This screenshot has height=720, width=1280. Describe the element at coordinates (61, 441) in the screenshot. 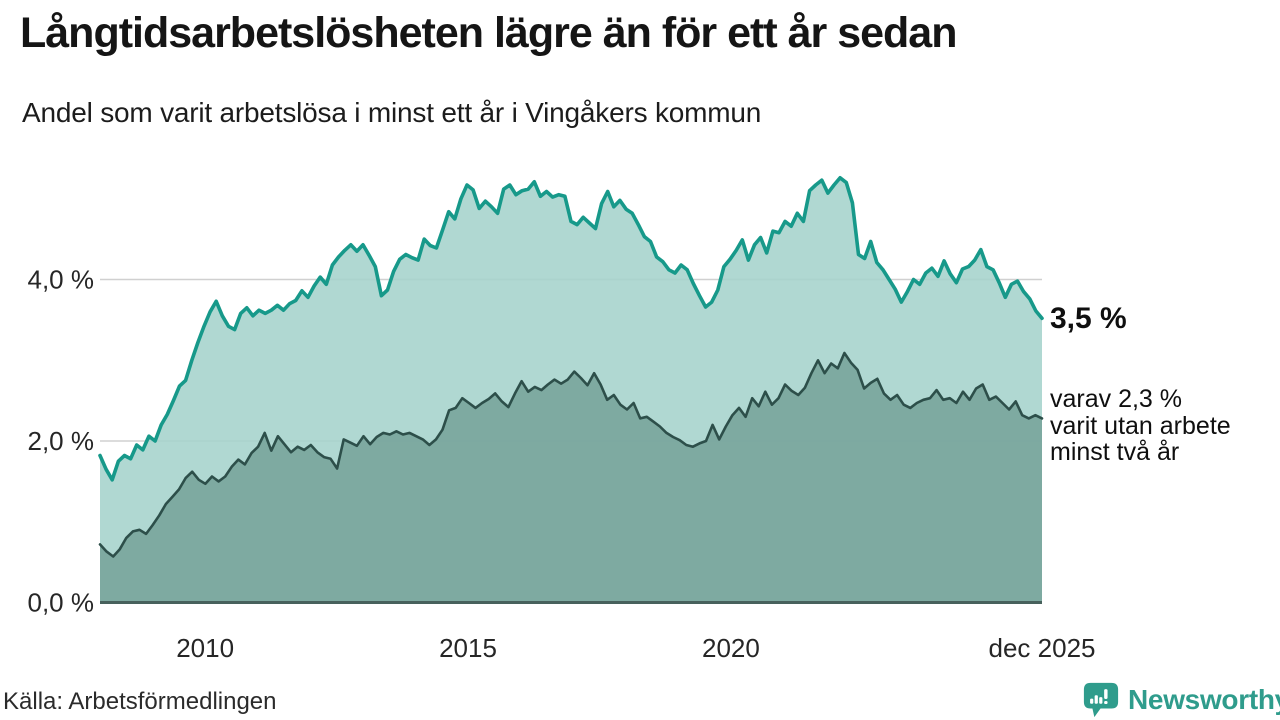

I see `y-tick-label: 2,0 %` at that location.